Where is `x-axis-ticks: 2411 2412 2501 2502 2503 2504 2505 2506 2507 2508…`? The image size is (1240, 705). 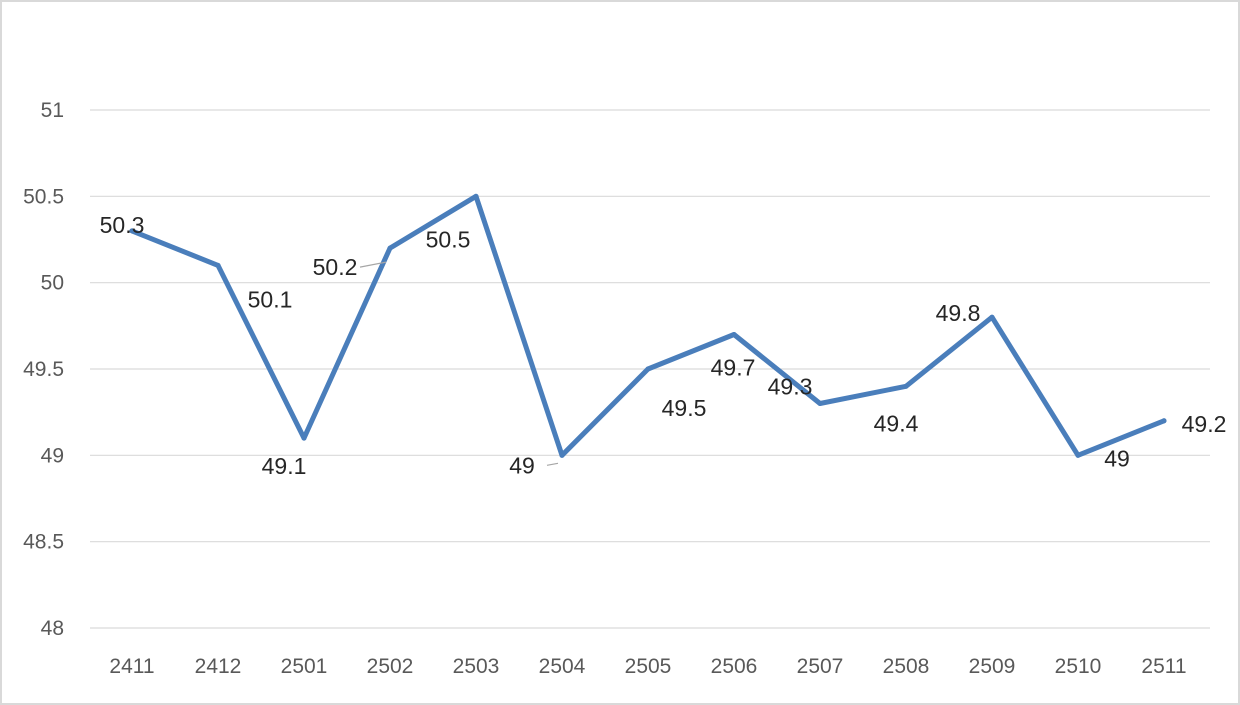 x-axis-ticks: 2411 2412 2501 2502 2503 2504 2505 2506 2507 2508… is located at coordinates (647, 666).